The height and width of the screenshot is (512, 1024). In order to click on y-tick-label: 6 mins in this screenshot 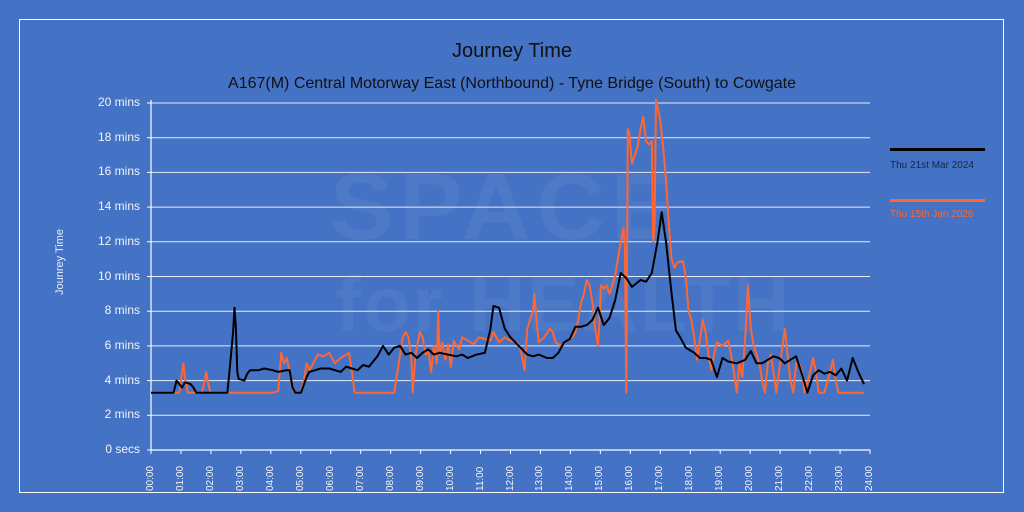, I will do `click(122, 344)`.